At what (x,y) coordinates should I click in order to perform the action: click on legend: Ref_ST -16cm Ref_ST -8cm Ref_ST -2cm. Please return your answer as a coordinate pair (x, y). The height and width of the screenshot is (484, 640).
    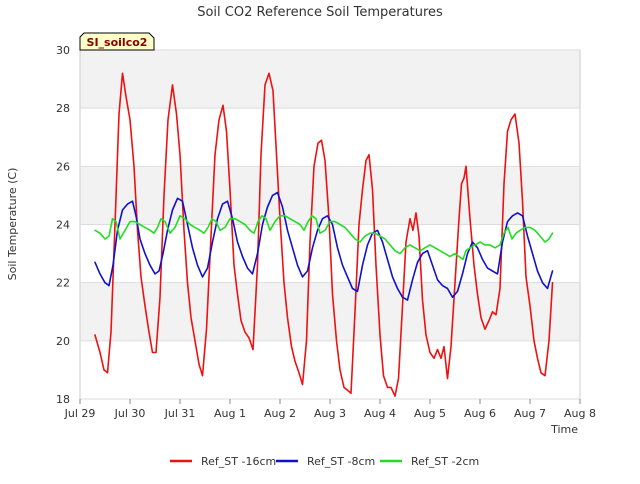
    Looking at the image, I should click on (324, 461).